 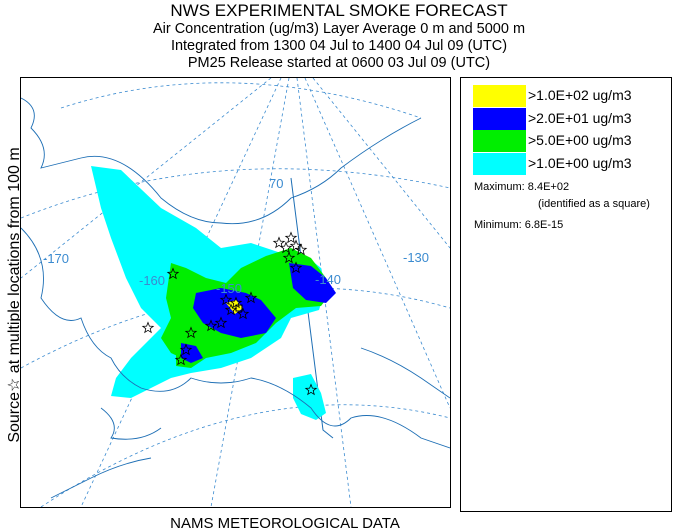 I want to click on legend-maximum-note: (identified as a square), so click(x=594, y=204).